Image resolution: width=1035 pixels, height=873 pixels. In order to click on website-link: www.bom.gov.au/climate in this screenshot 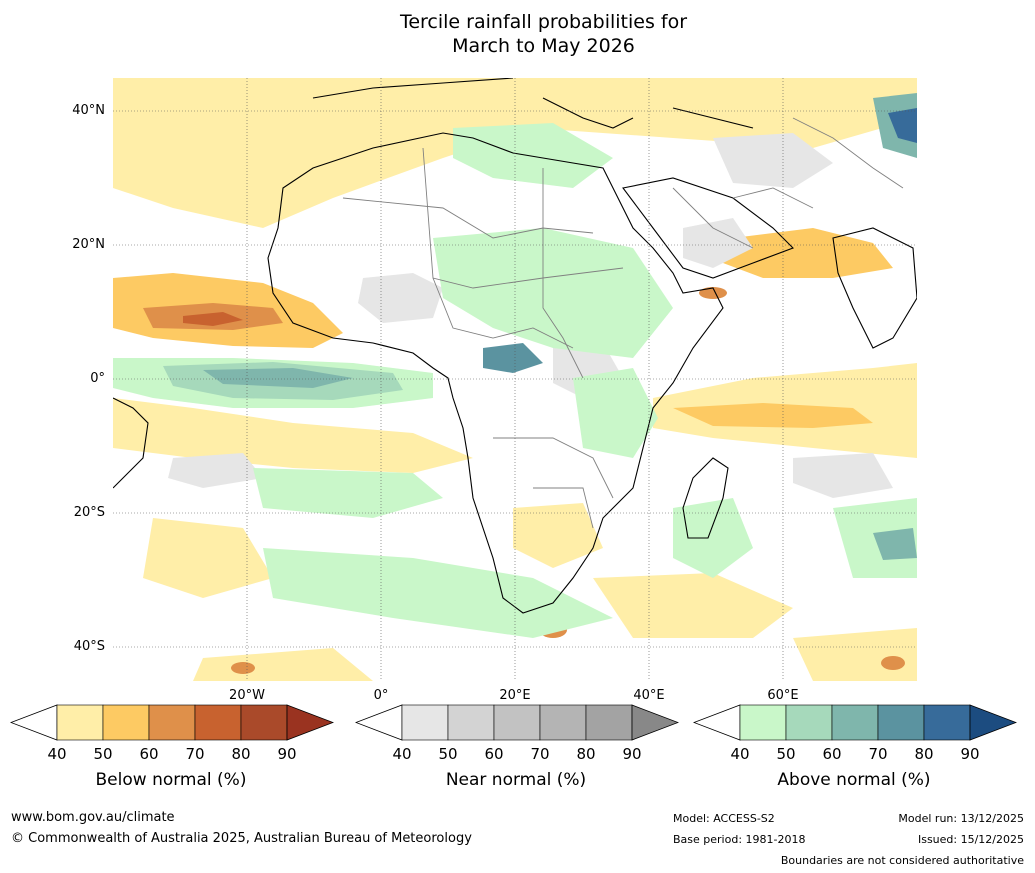, I will do `click(93, 817)`.